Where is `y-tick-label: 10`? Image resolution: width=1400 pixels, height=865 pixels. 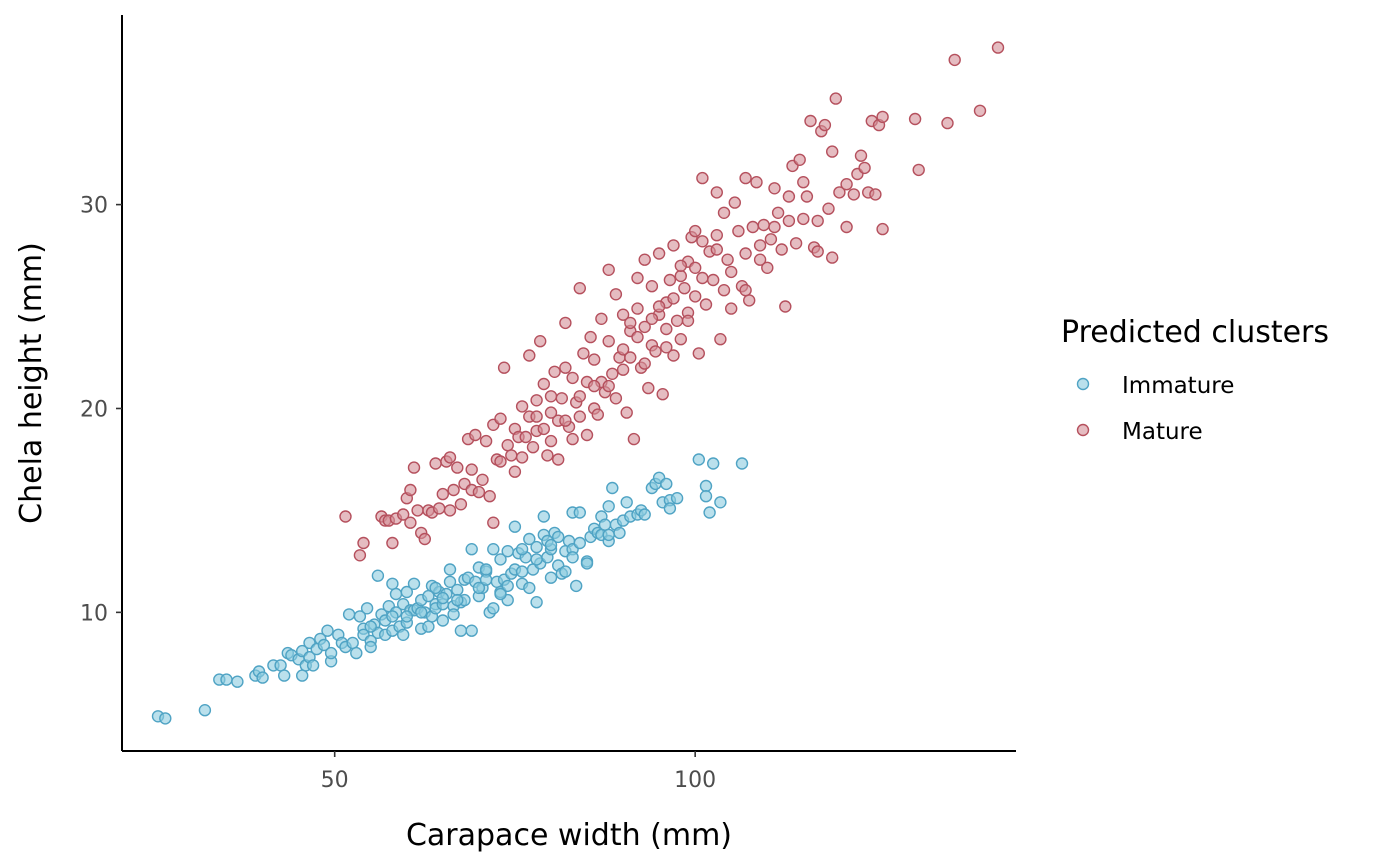 y-tick-label: 10 is located at coordinates (94, 613).